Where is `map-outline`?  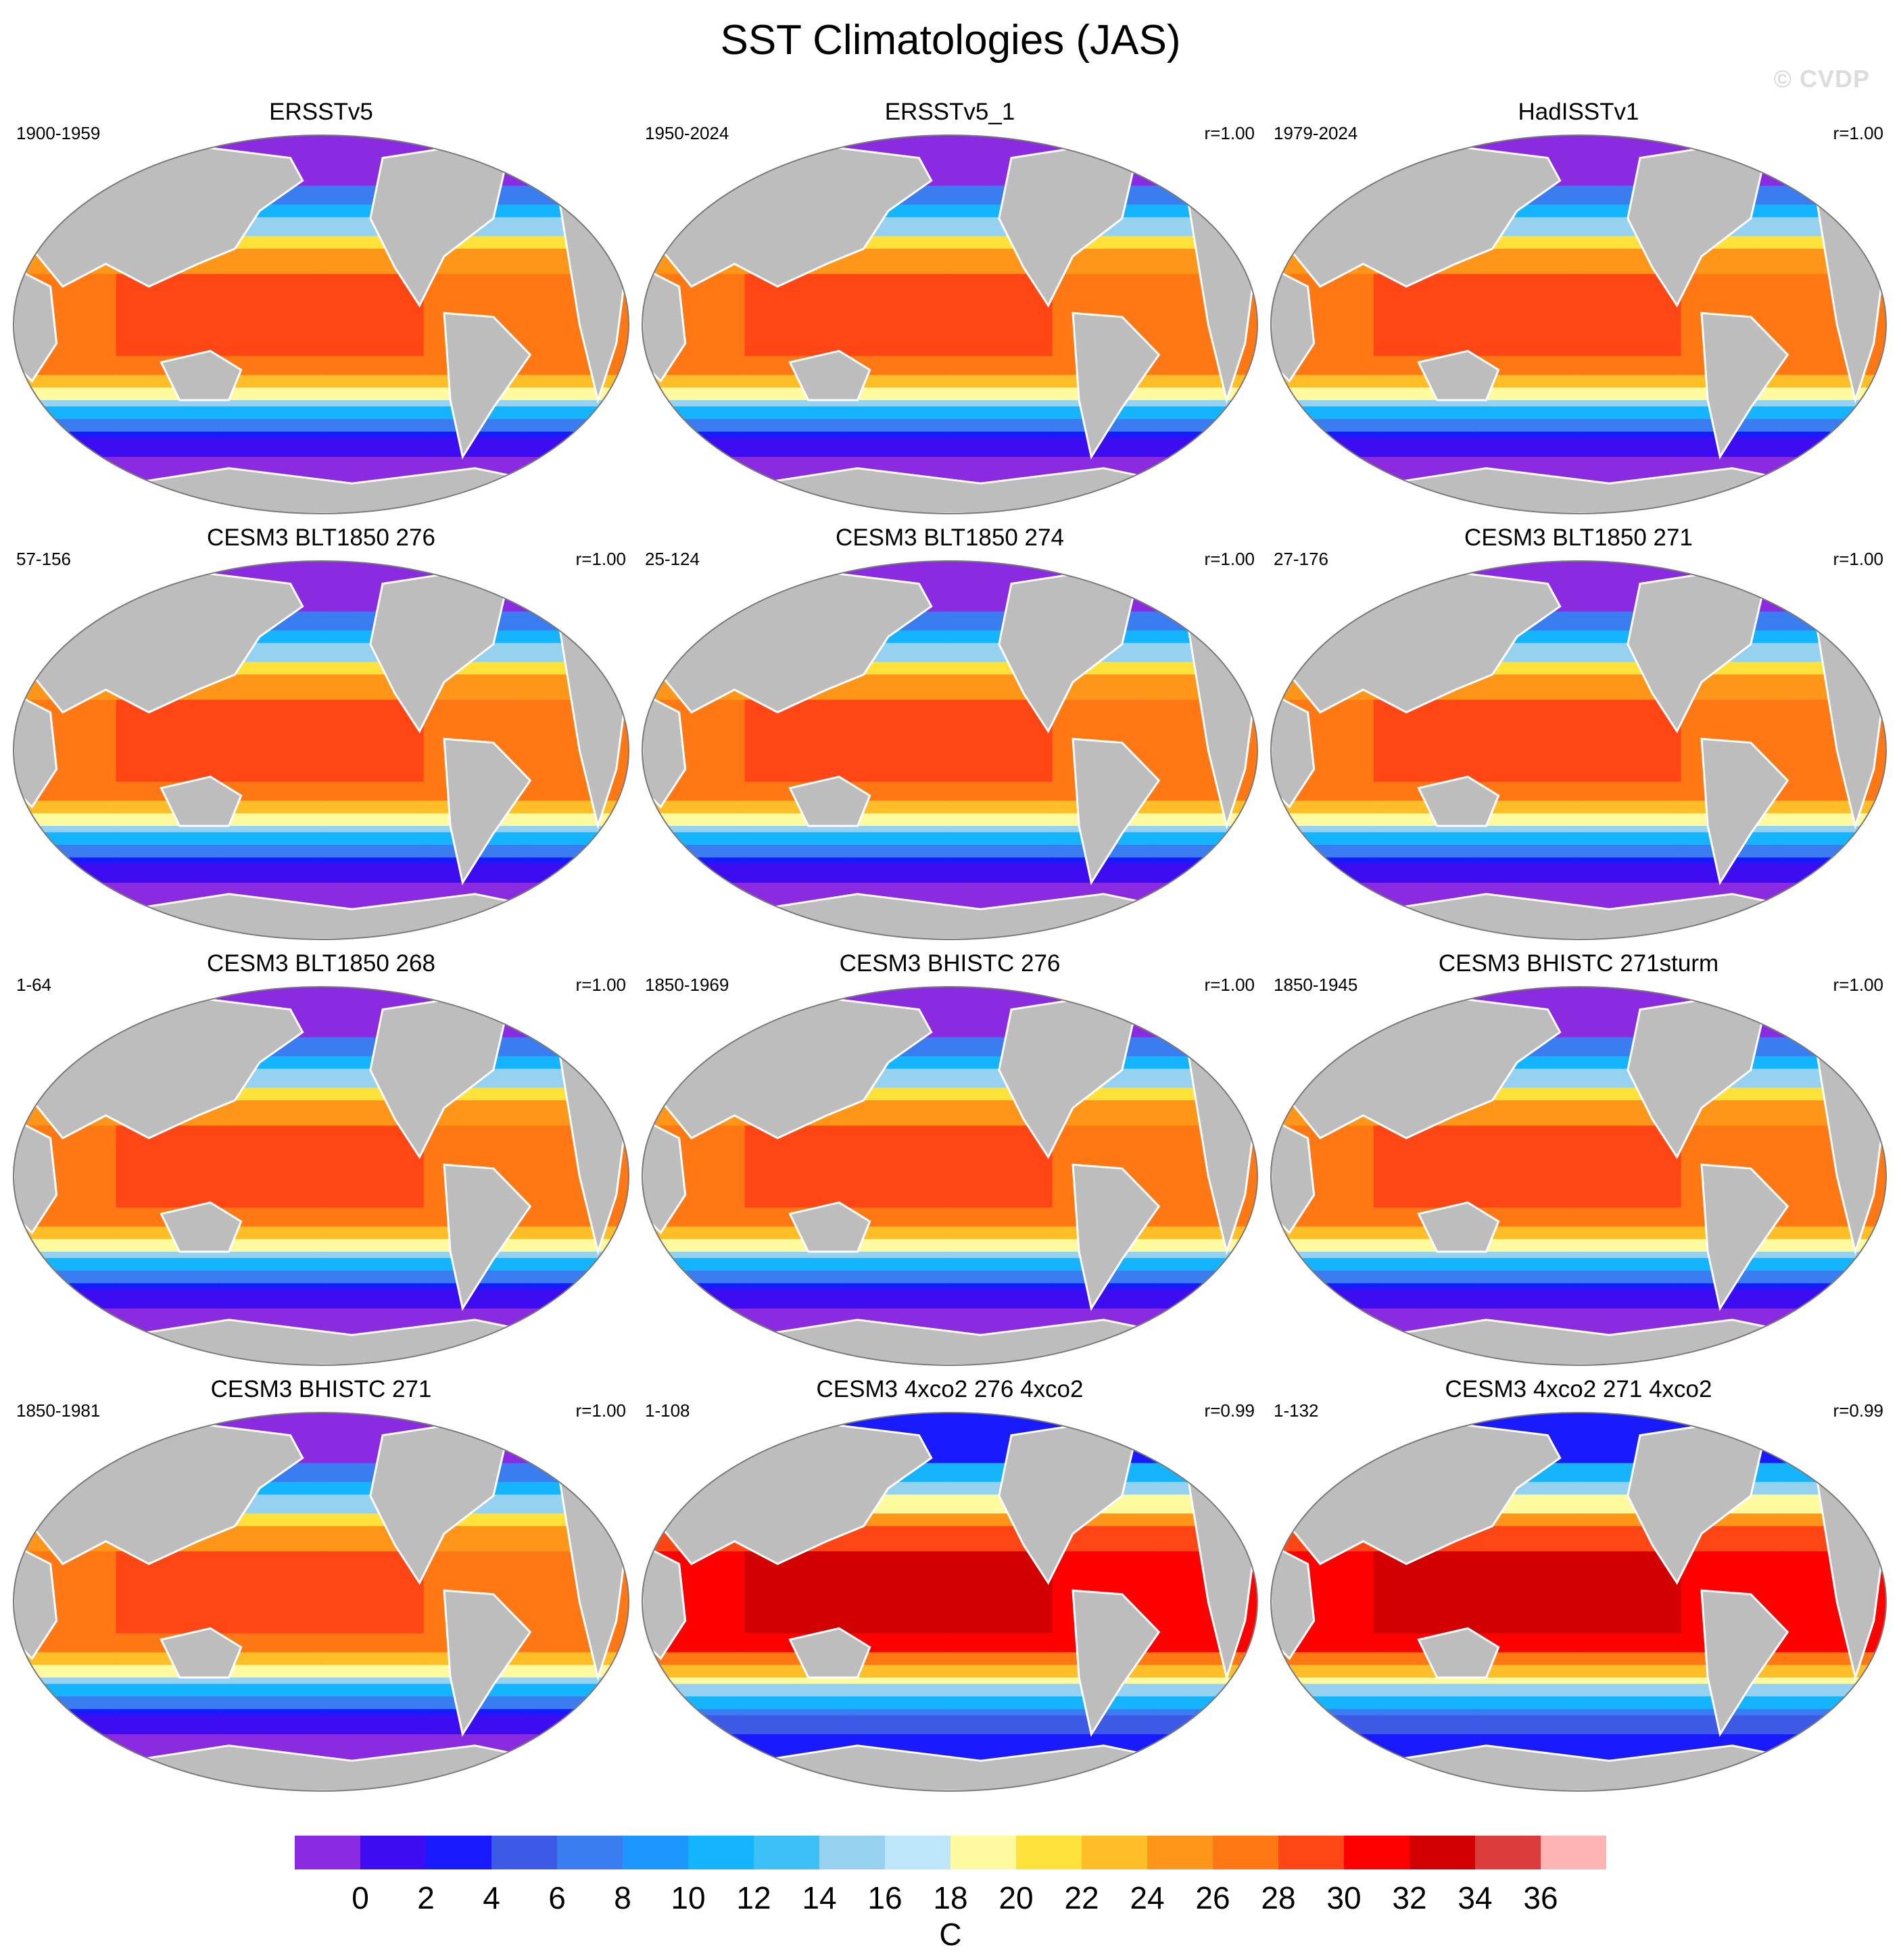 map-outline is located at coordinates (1578, 324).